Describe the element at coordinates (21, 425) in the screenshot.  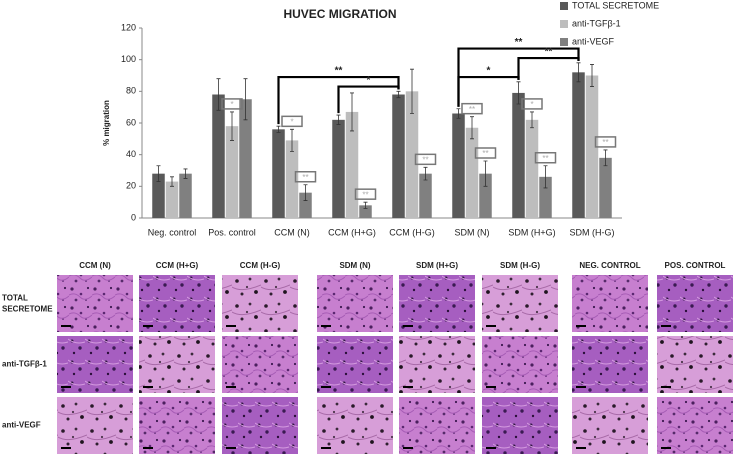
I see `row-label: anti-VEGF` at that location.